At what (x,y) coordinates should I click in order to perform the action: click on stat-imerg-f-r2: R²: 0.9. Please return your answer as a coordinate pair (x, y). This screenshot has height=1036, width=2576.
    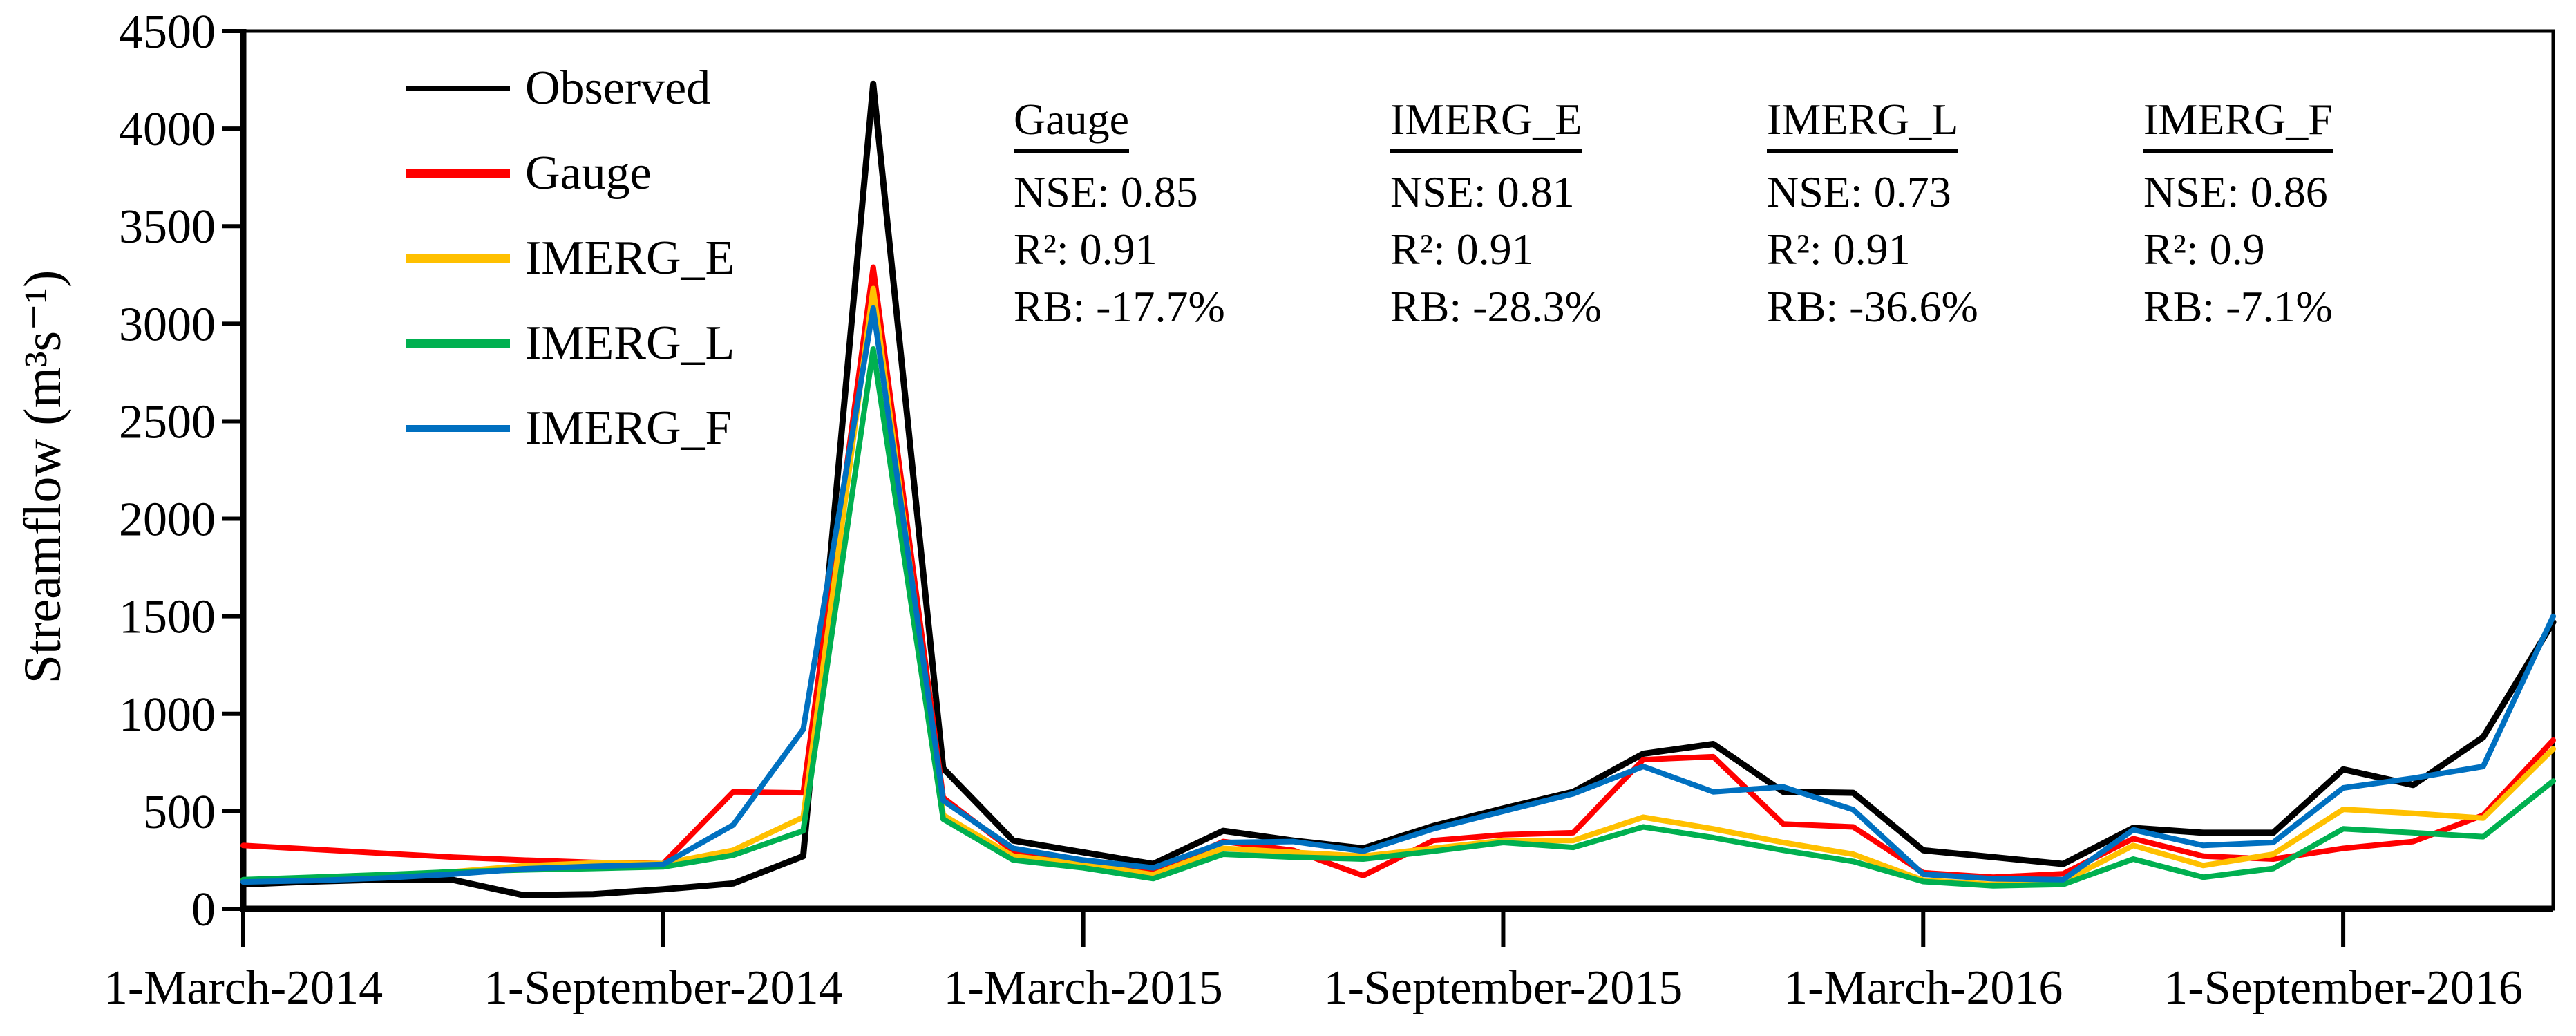
    Looking at the image, I should click on (2204, 249).